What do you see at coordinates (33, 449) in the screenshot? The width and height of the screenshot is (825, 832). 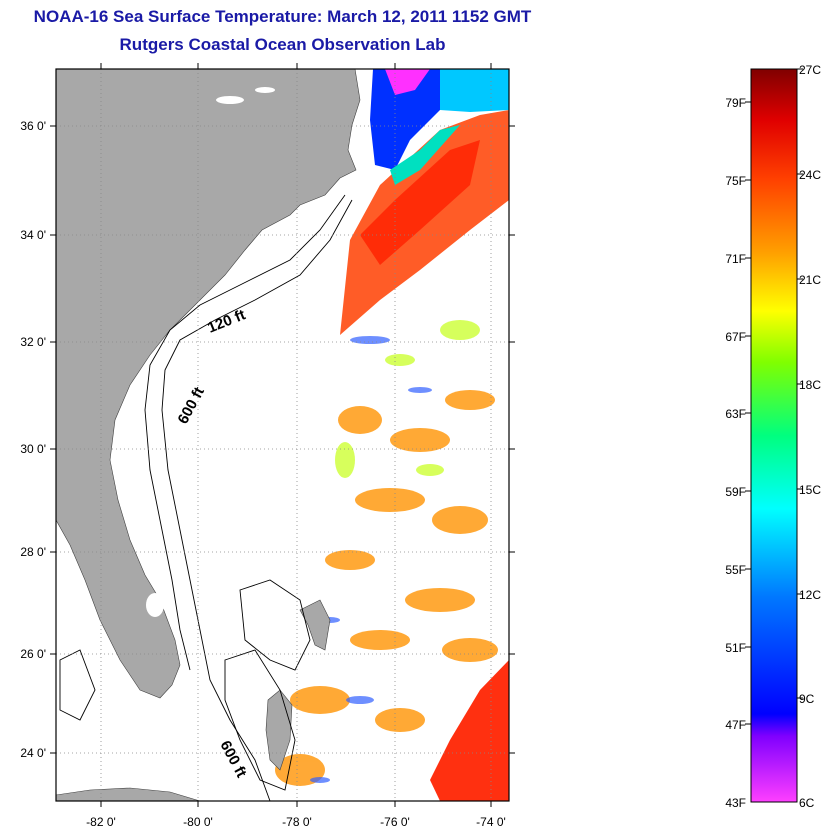 I see `lat-label: 30 0'` at bounding box center [33, 449].